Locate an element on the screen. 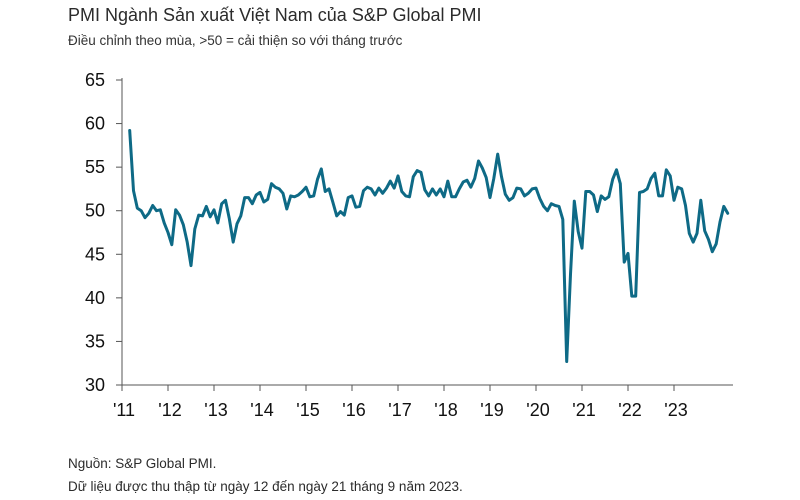  x-tick-label: '18 is located at coordinates (445, 410).